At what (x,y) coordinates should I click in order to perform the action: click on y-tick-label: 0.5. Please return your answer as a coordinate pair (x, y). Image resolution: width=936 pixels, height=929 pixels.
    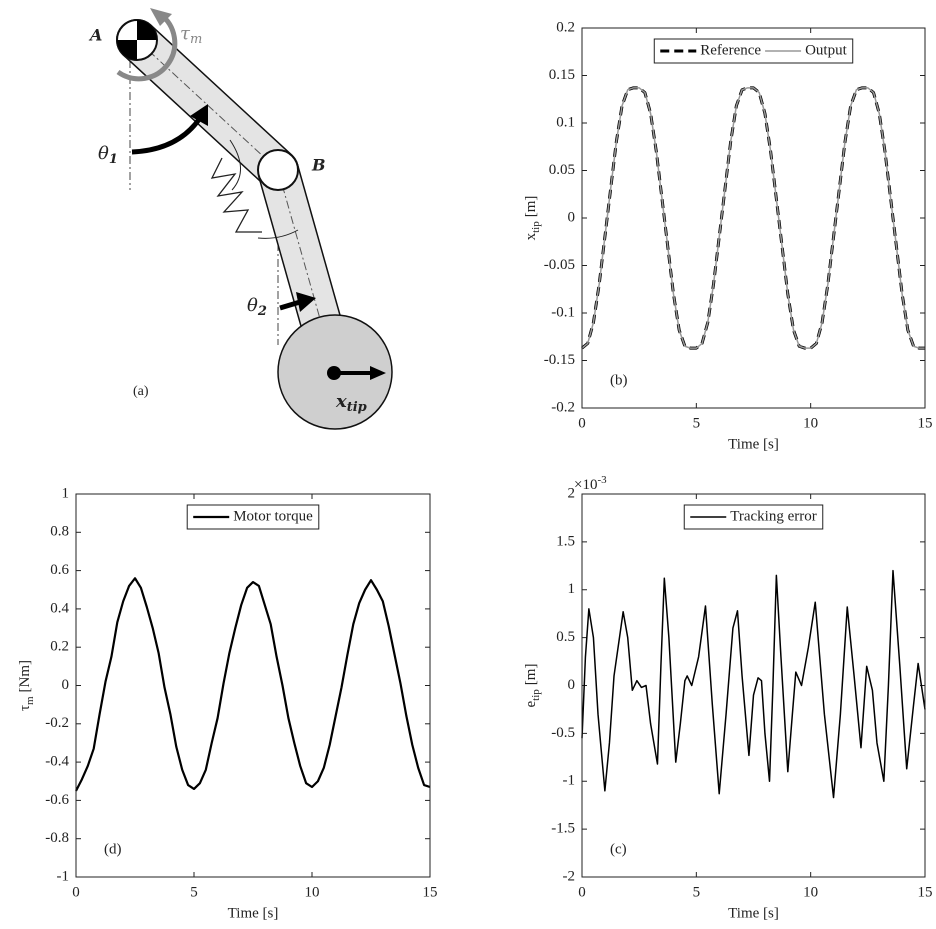
    Looking at the image, I should click on (565, 637).